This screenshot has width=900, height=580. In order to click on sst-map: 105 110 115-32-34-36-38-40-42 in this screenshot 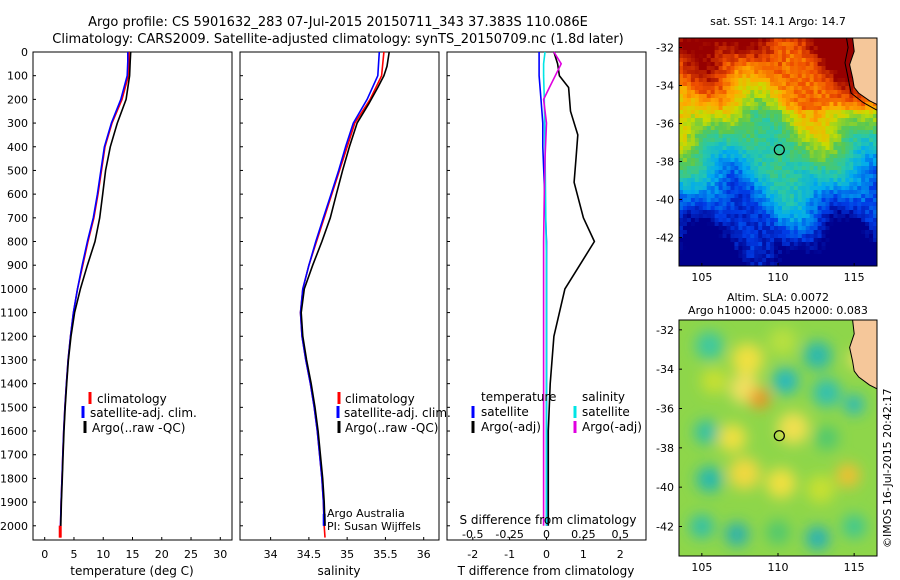, I will do `click(767, 160)`.